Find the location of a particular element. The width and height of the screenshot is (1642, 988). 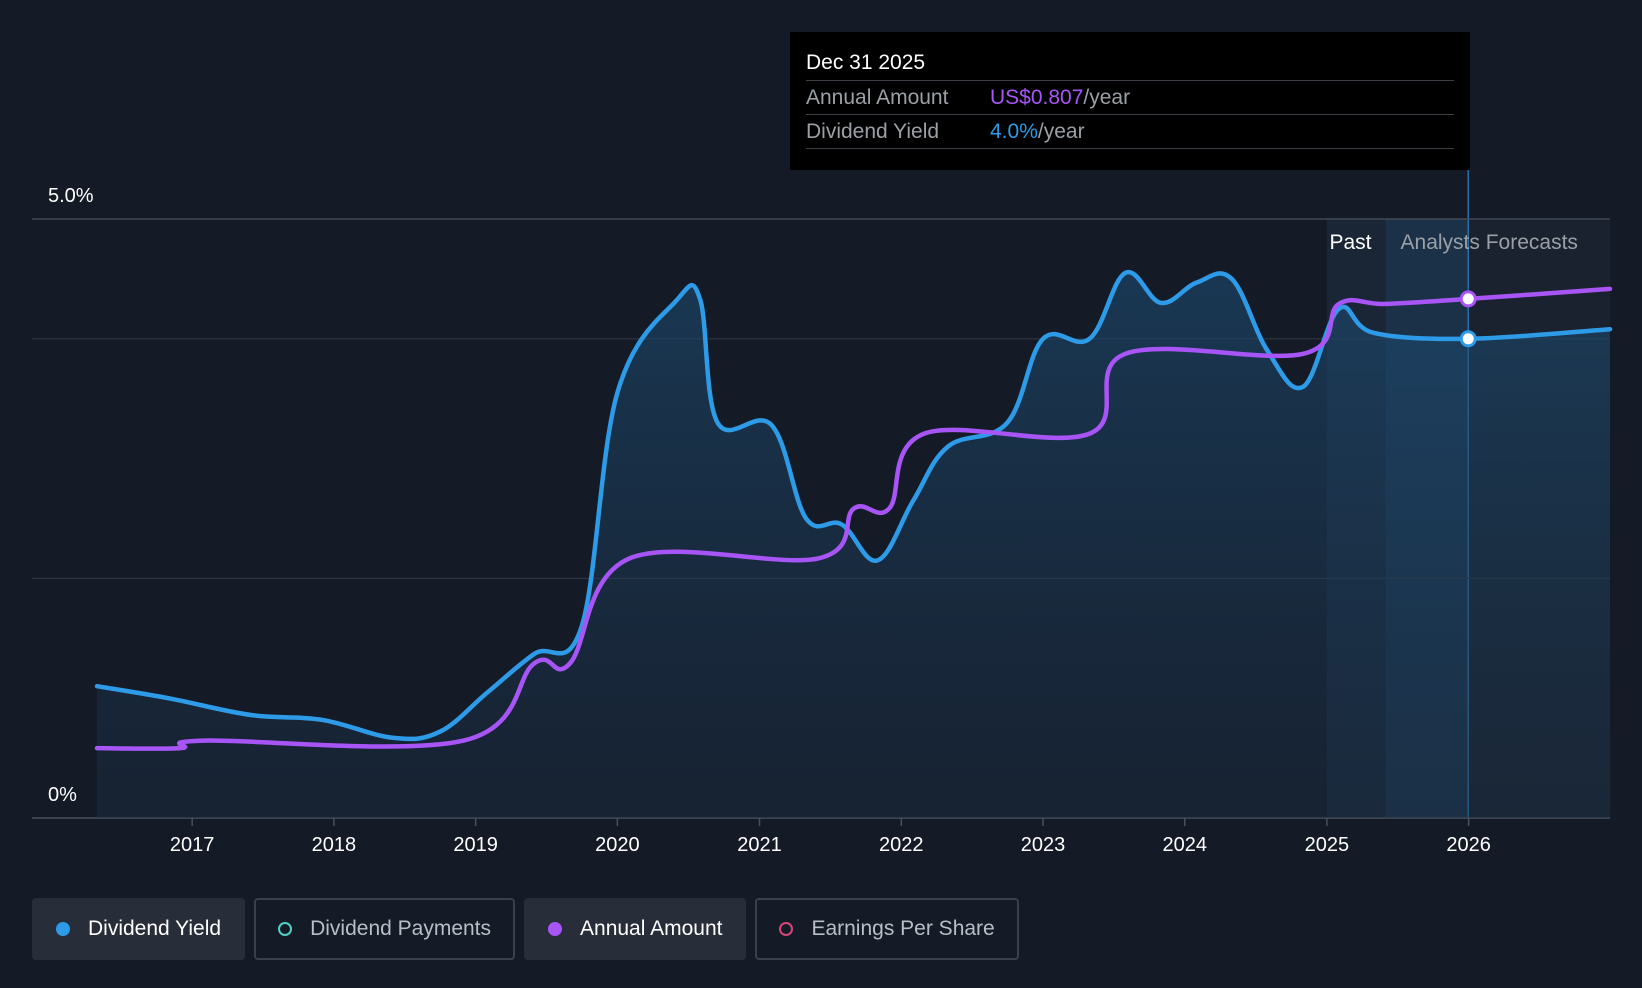

tooltip-annual-amount-value: US$0.807 is located at coordinates (1037, 97).